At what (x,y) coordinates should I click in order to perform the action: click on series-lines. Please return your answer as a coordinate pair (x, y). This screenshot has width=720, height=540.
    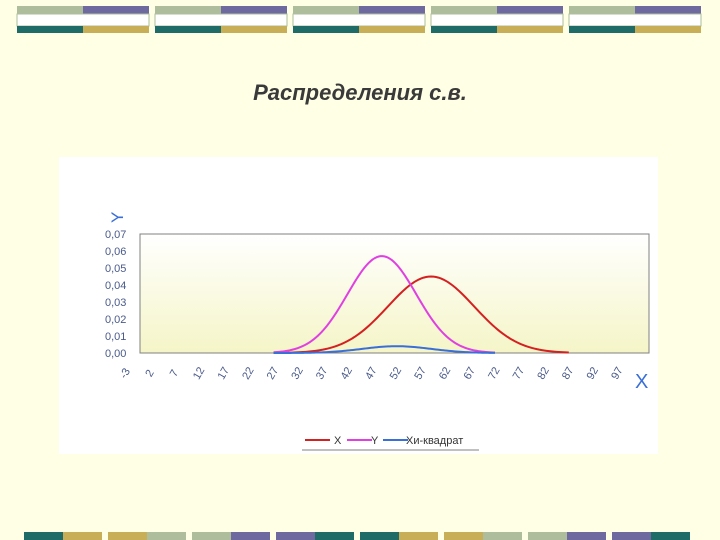
    Looking at the image, I should click on (421, 304).